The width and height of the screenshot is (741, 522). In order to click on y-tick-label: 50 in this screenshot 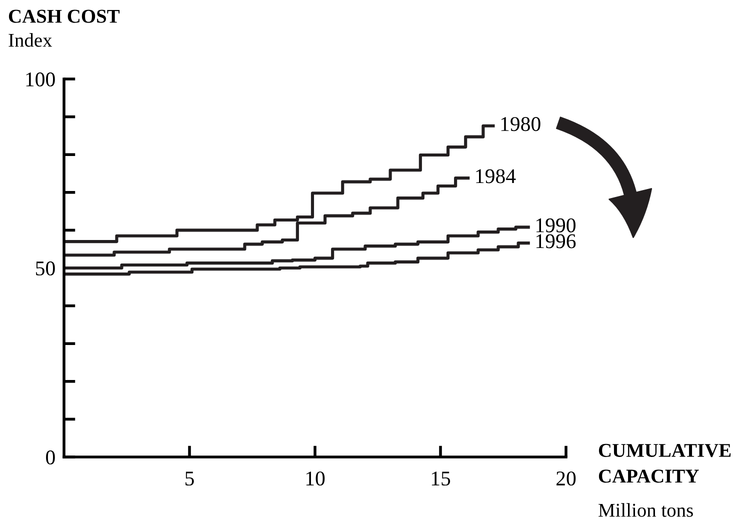, I will do `click(45, 268)`.